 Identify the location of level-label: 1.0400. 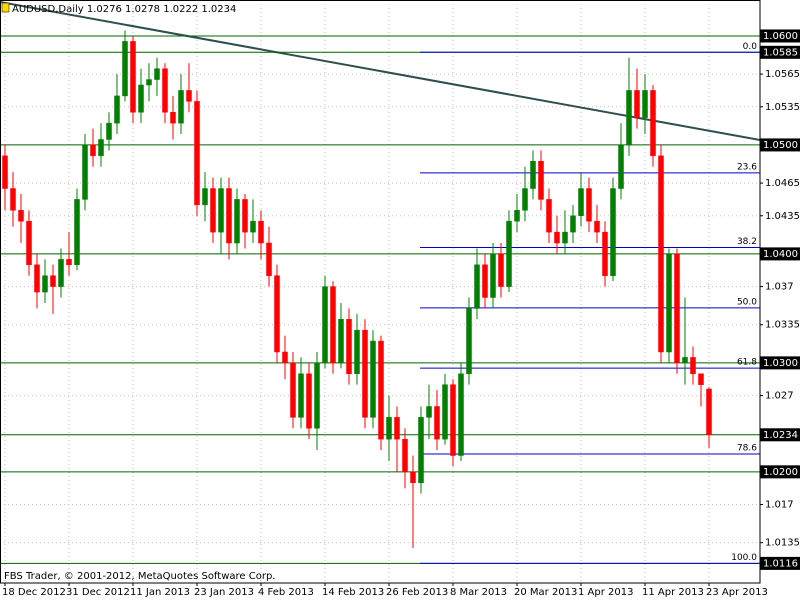
(780, 254).